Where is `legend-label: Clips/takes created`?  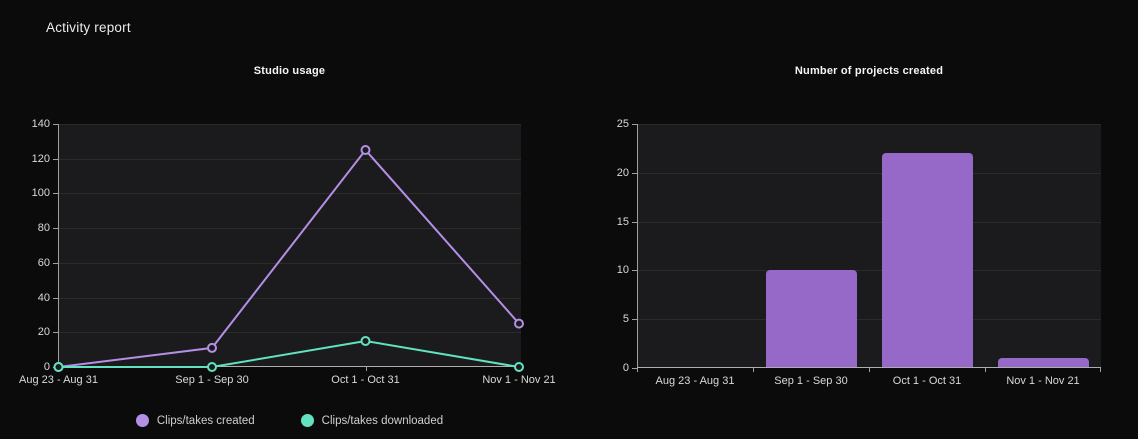
legend-label: Clips/takes created is located at coordinates (205, 420).